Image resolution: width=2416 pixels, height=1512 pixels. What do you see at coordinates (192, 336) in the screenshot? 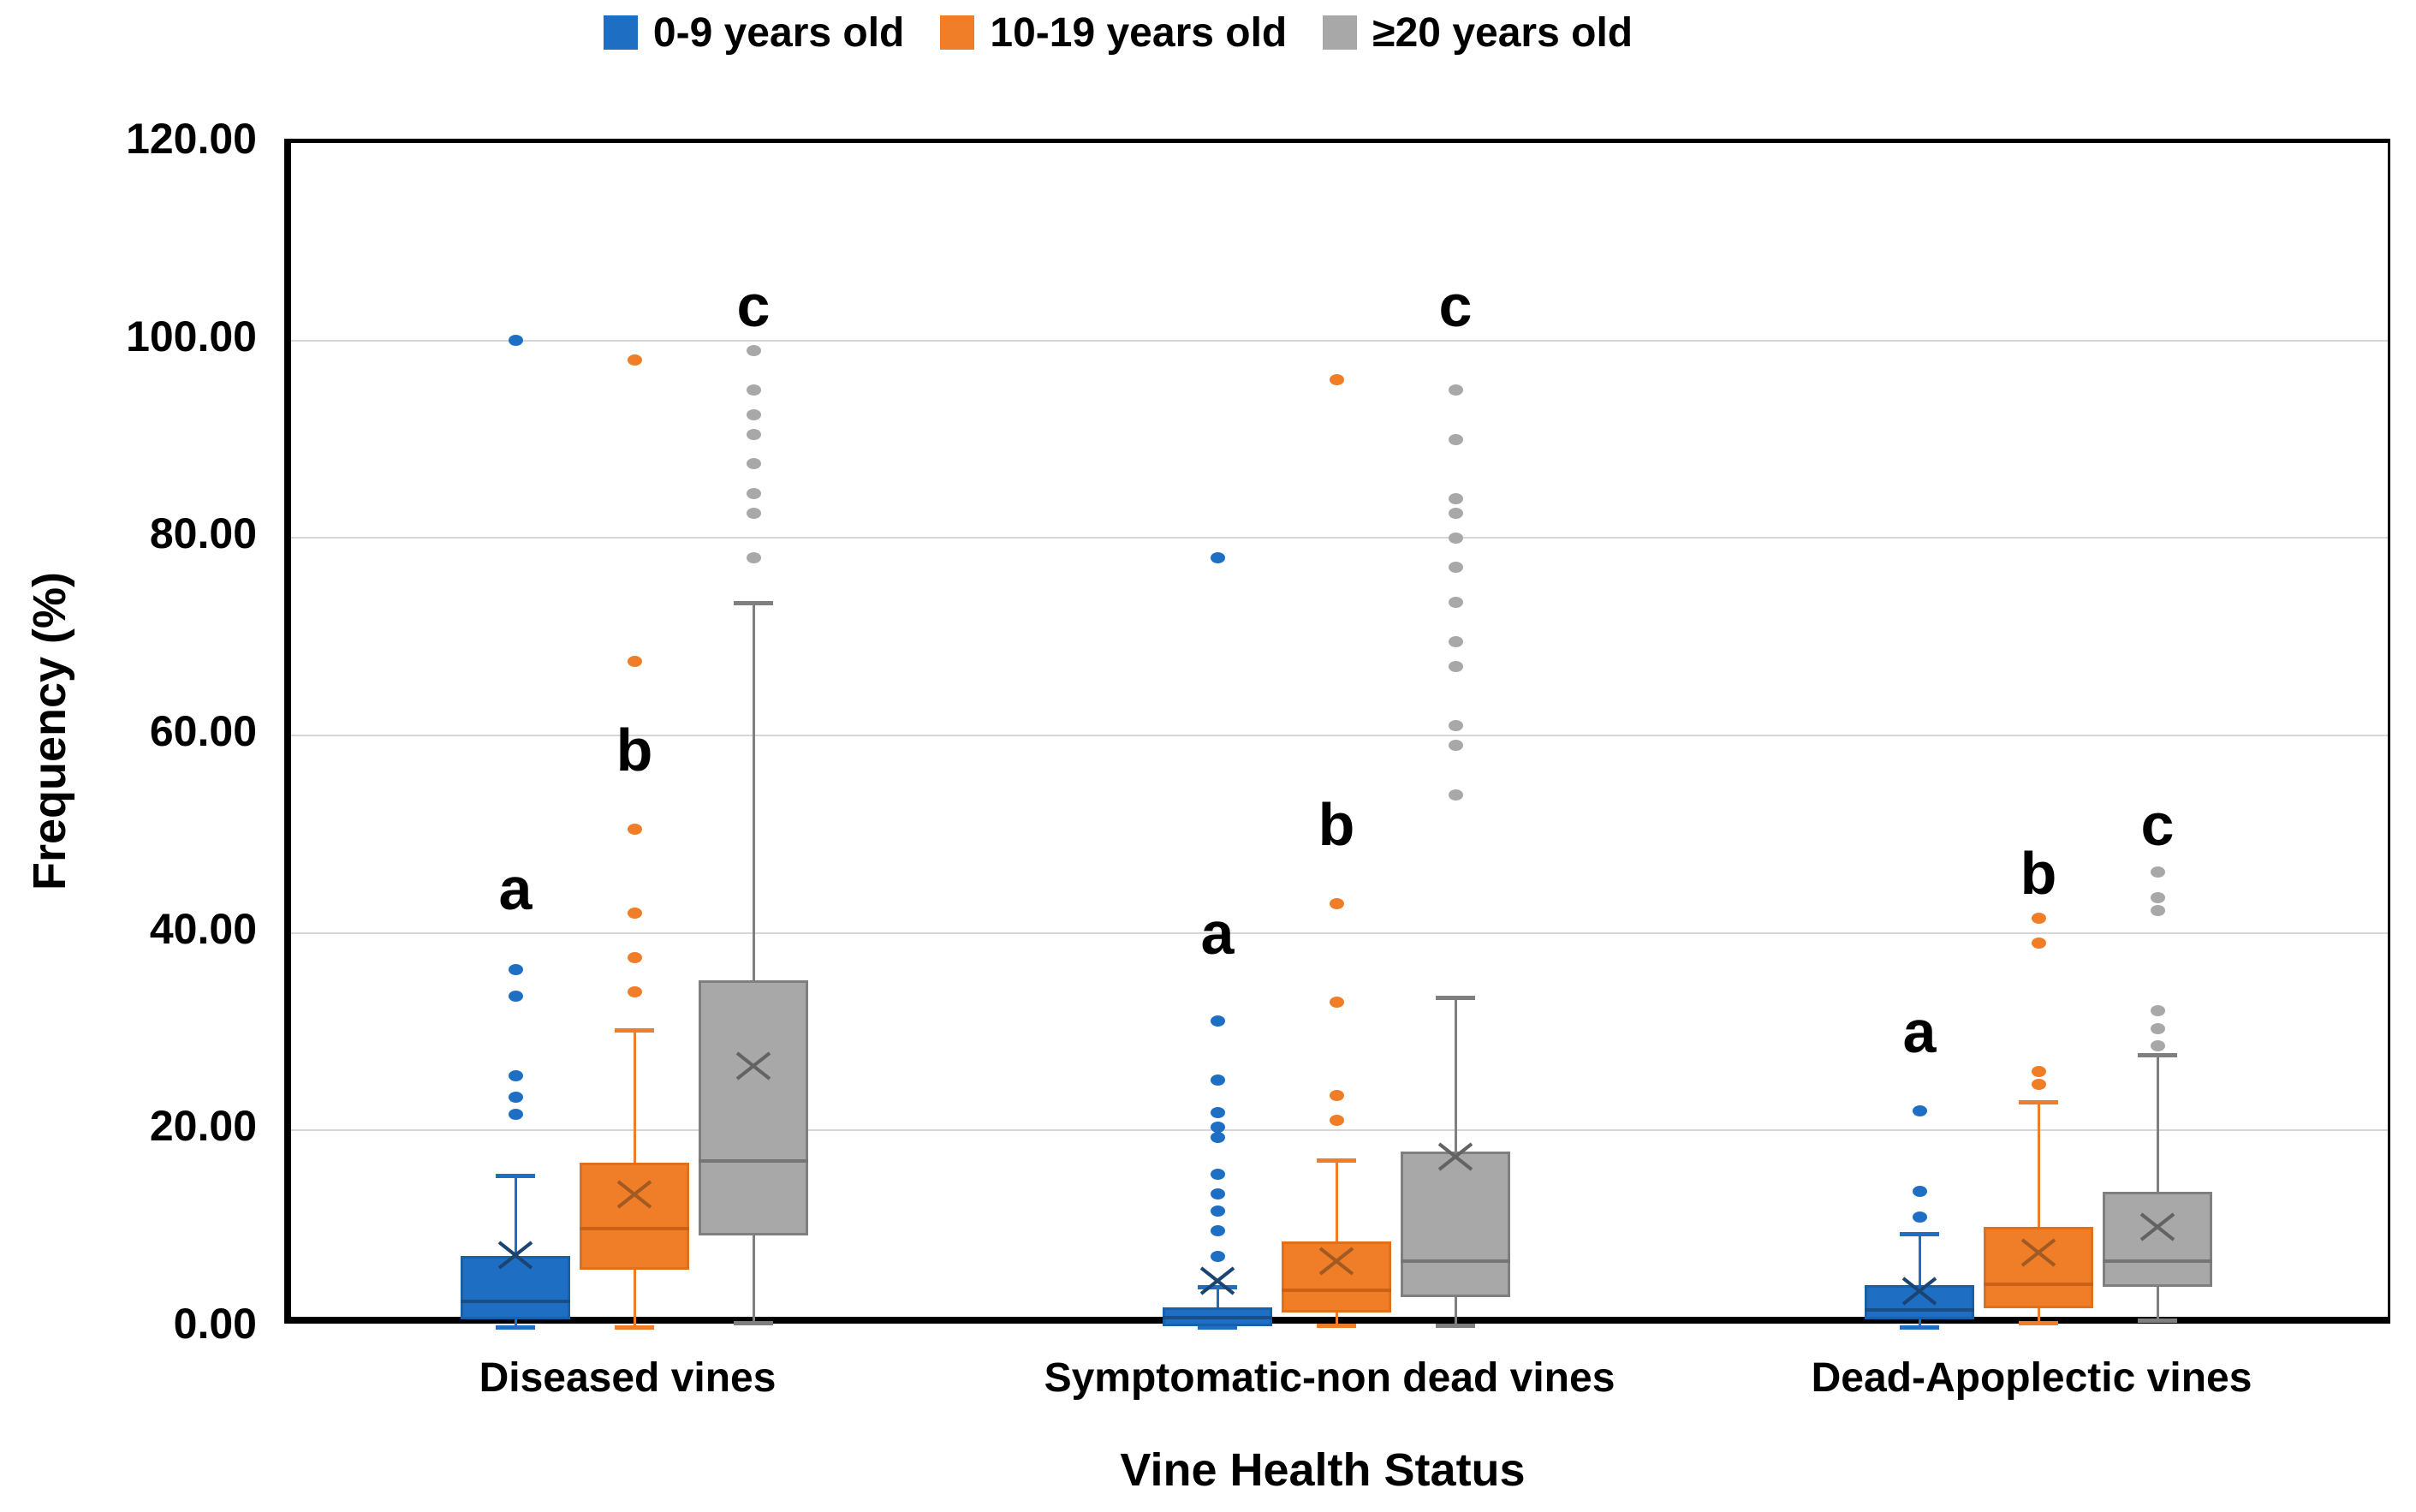
I see `y-tick-label-100: 100.00` at bounding box center [192, 336].